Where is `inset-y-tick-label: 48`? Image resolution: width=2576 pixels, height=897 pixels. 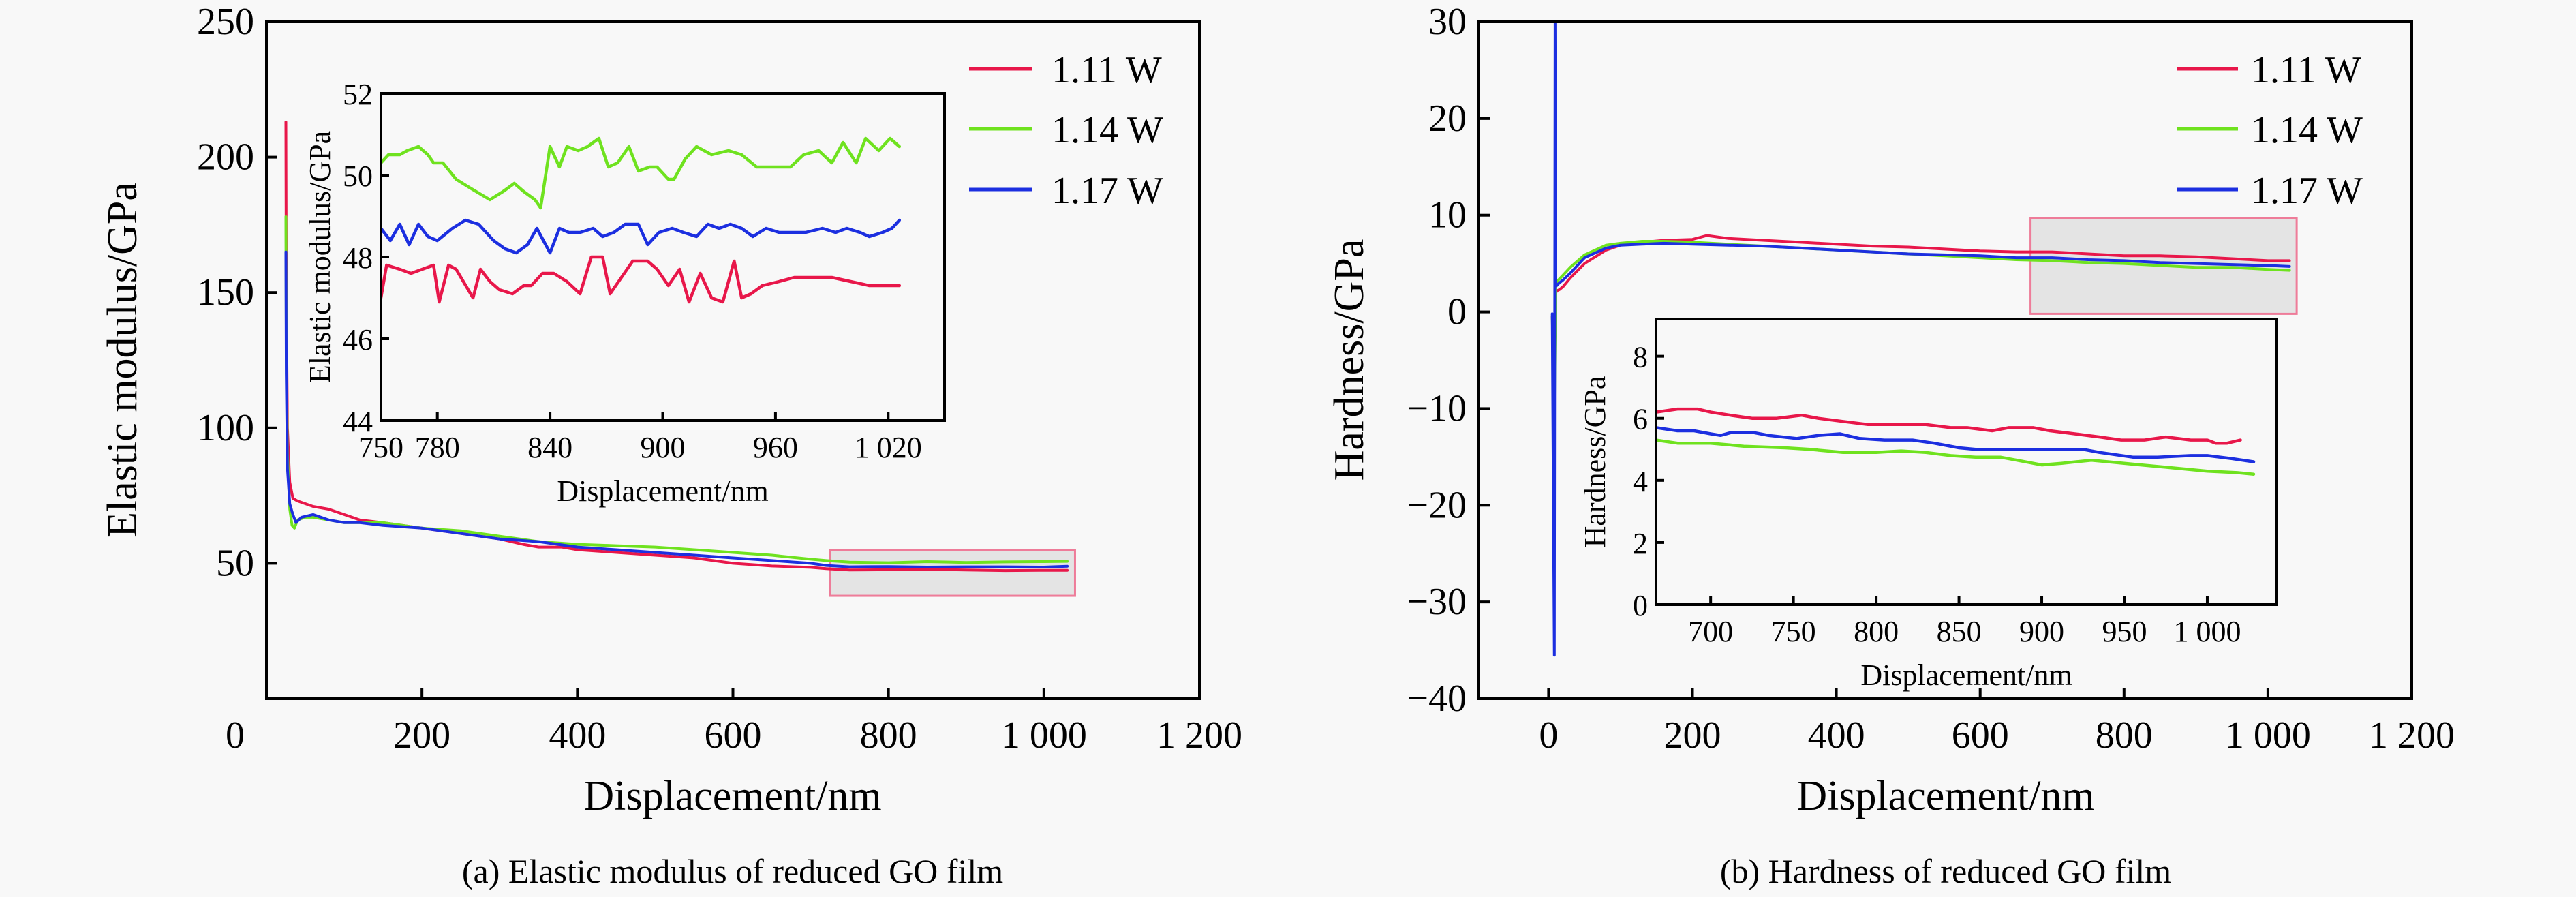
inset-y-tick-label: 48 is located at coordinates (358, 258).